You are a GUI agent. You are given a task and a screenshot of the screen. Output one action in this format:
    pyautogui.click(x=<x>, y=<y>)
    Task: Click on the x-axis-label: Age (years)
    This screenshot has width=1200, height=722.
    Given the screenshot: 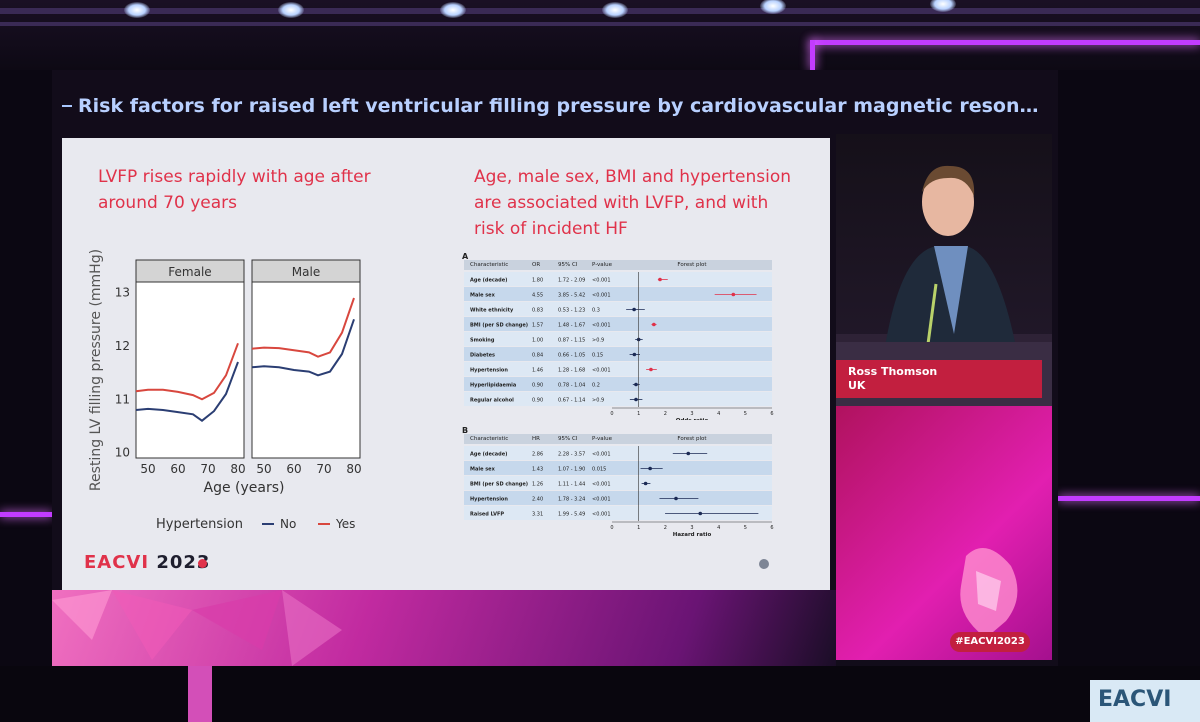 What is the action you would take?
    pyautogui.click(x=244, y=488)
    